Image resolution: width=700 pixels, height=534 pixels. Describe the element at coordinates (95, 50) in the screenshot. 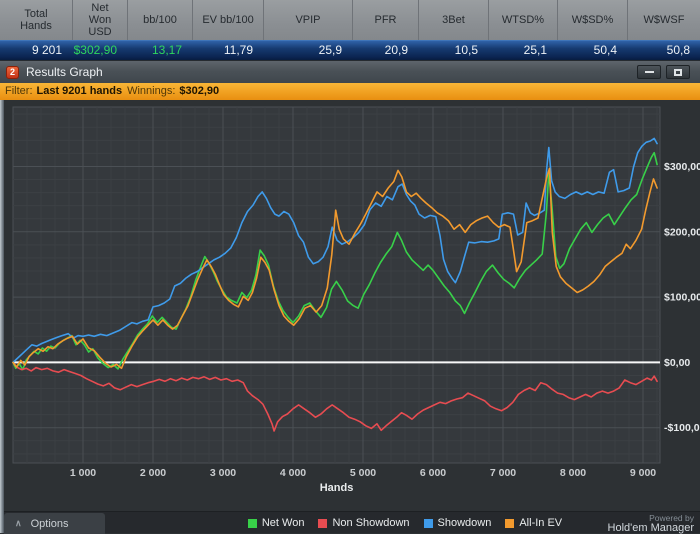

I see `stats-value-cell: $302,90` at that location.